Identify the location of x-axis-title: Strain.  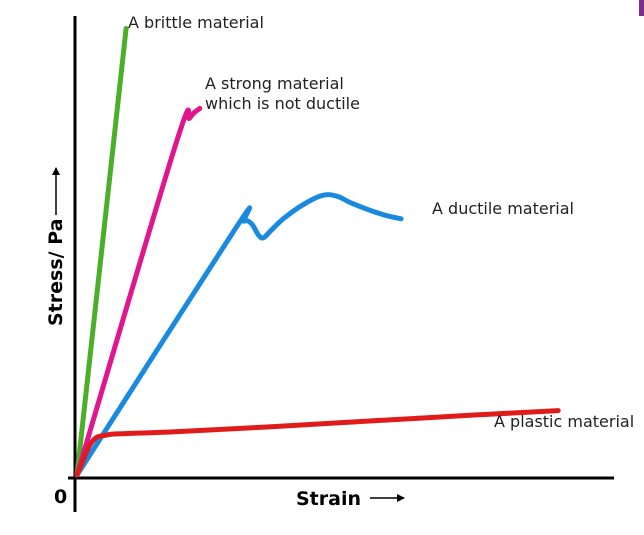
(328, 499).